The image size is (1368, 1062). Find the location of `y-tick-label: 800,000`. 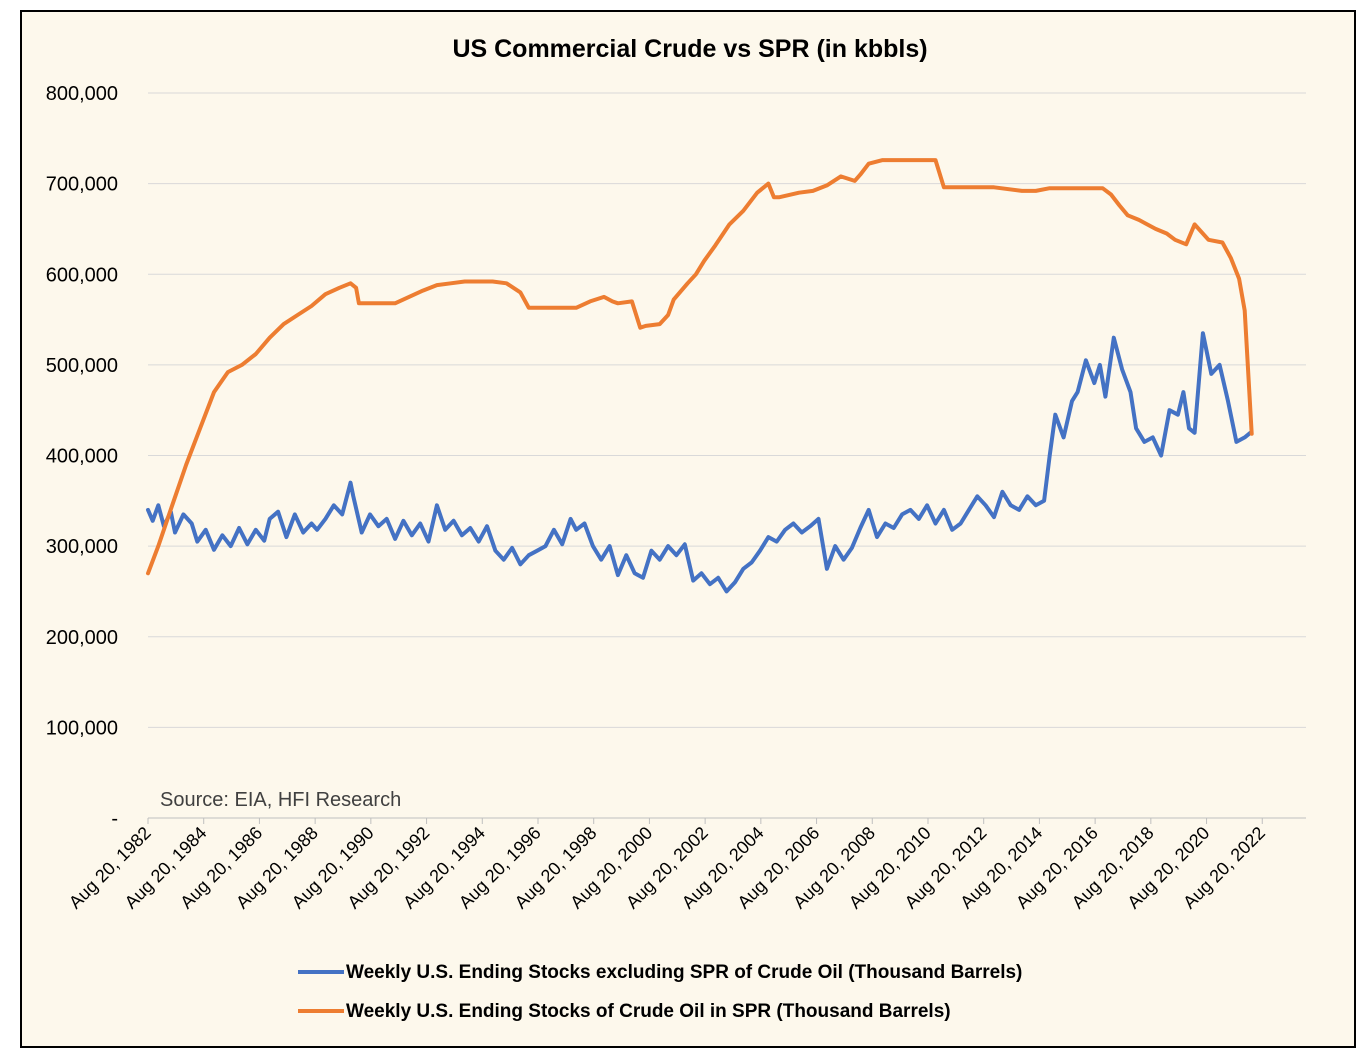

y-tick-label: 800,000 is located at coordinates (82, 94).